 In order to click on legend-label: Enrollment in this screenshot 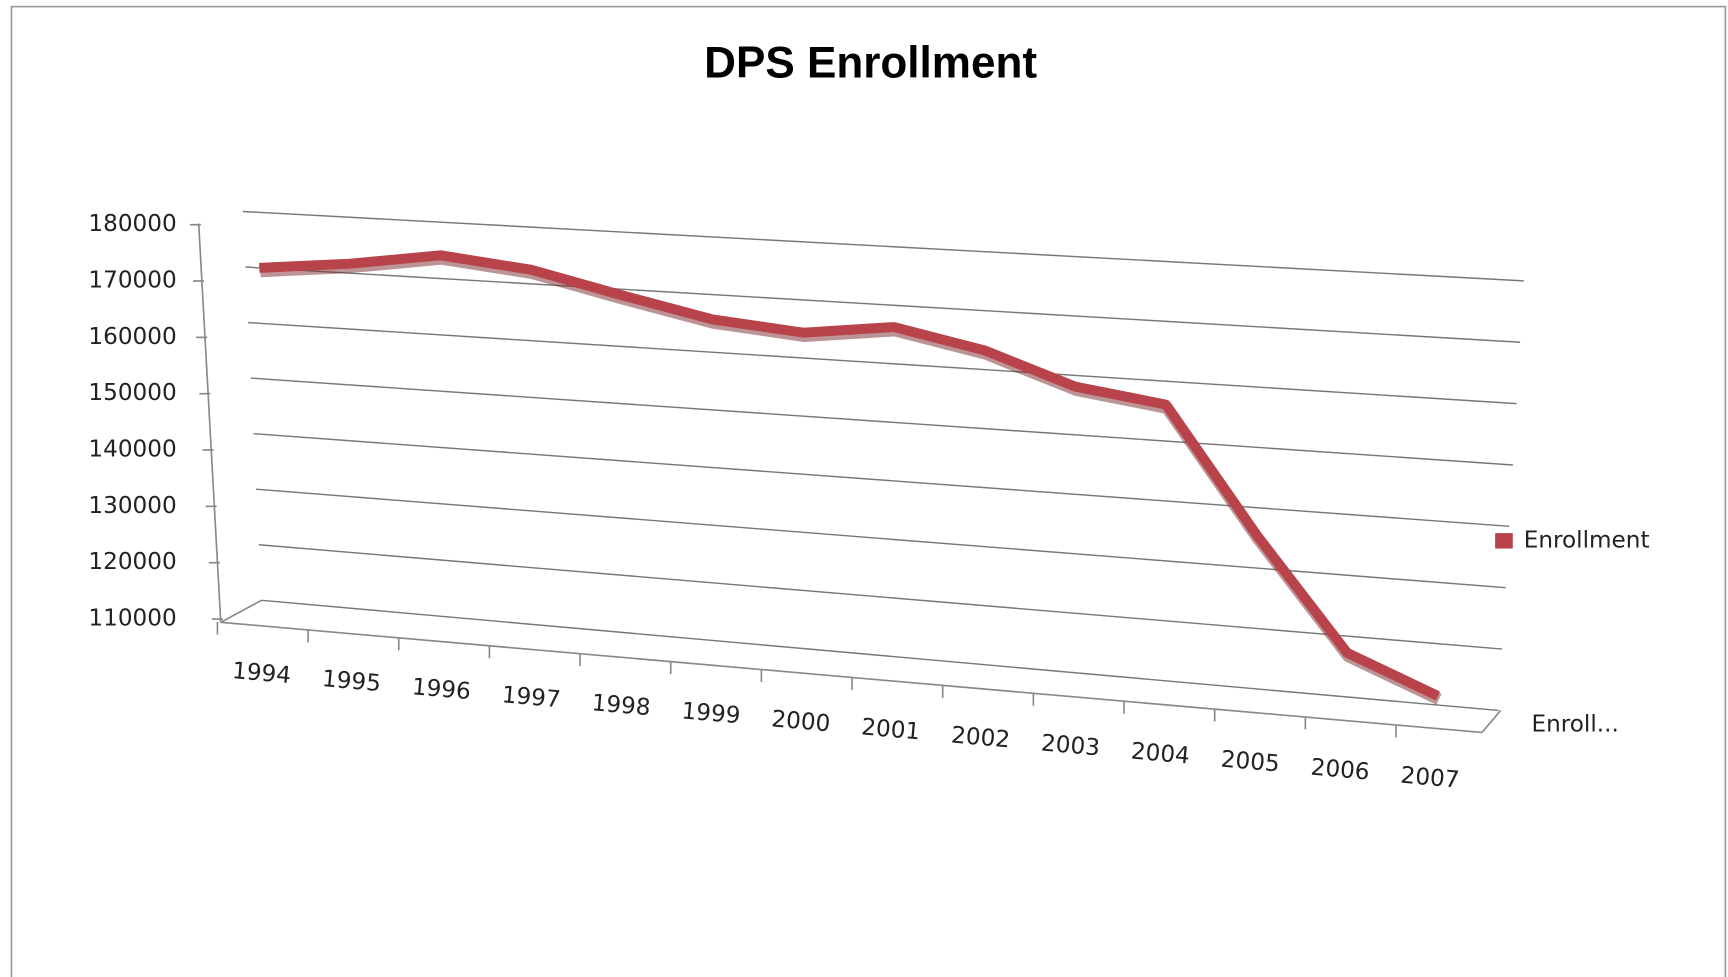, I will do `click(1587, 540)`.